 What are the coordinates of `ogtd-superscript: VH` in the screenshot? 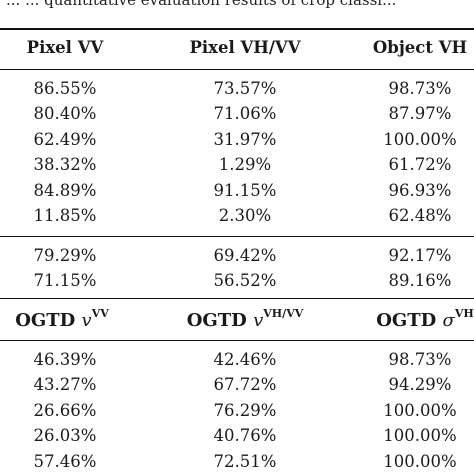 It's located at (464, 313).